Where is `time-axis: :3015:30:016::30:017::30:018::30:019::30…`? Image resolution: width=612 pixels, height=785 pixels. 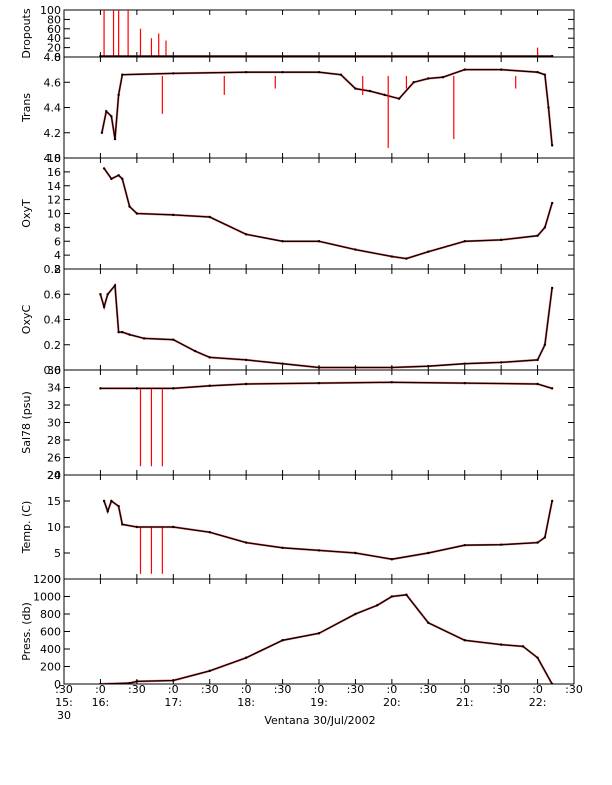 time-axis: :3015:30:016::30:017::30:018::30:019::30… is located at coordinates (319, 702).